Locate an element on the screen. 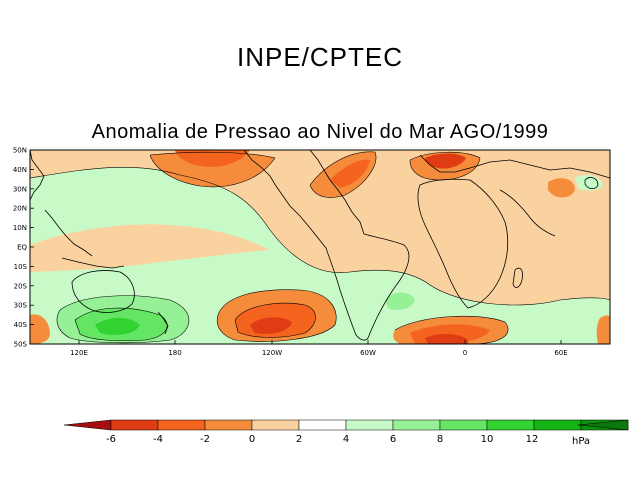 This screenshot has width=640, height=494. north-america-east is located at coordinates (337, 192).